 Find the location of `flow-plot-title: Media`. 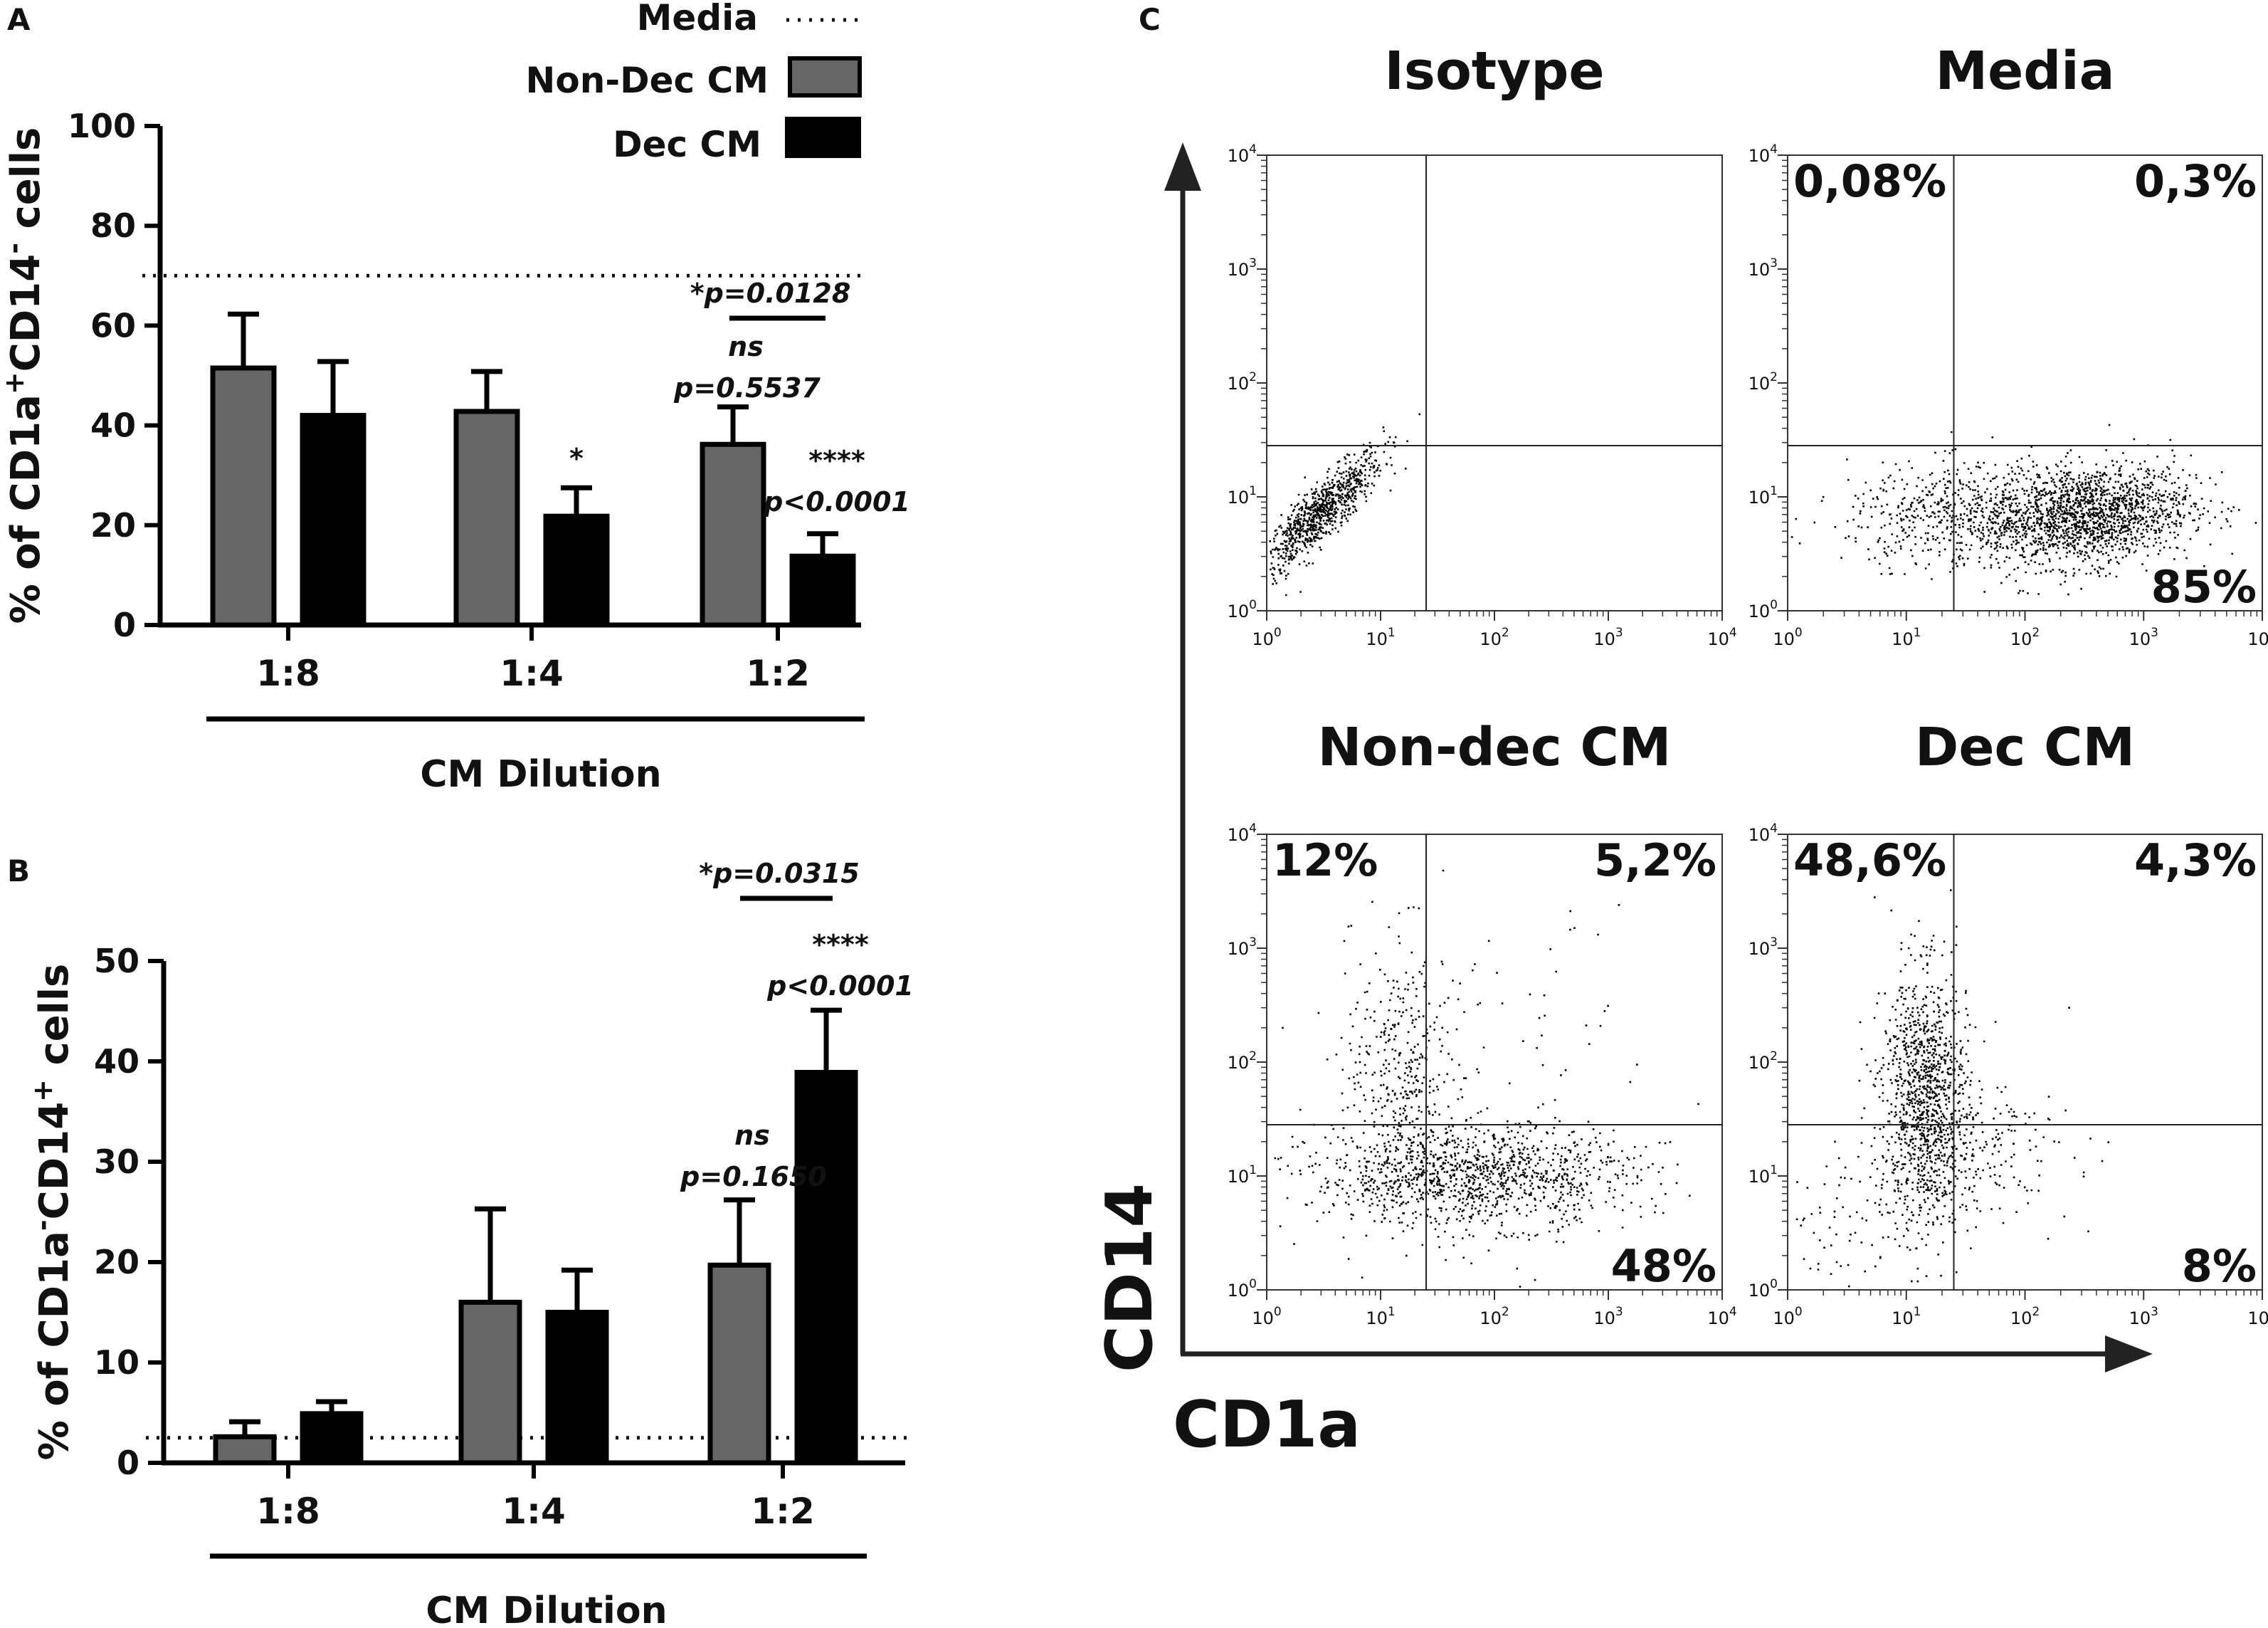

flow-plot-title: Media is located at coordinates (2024, 71).